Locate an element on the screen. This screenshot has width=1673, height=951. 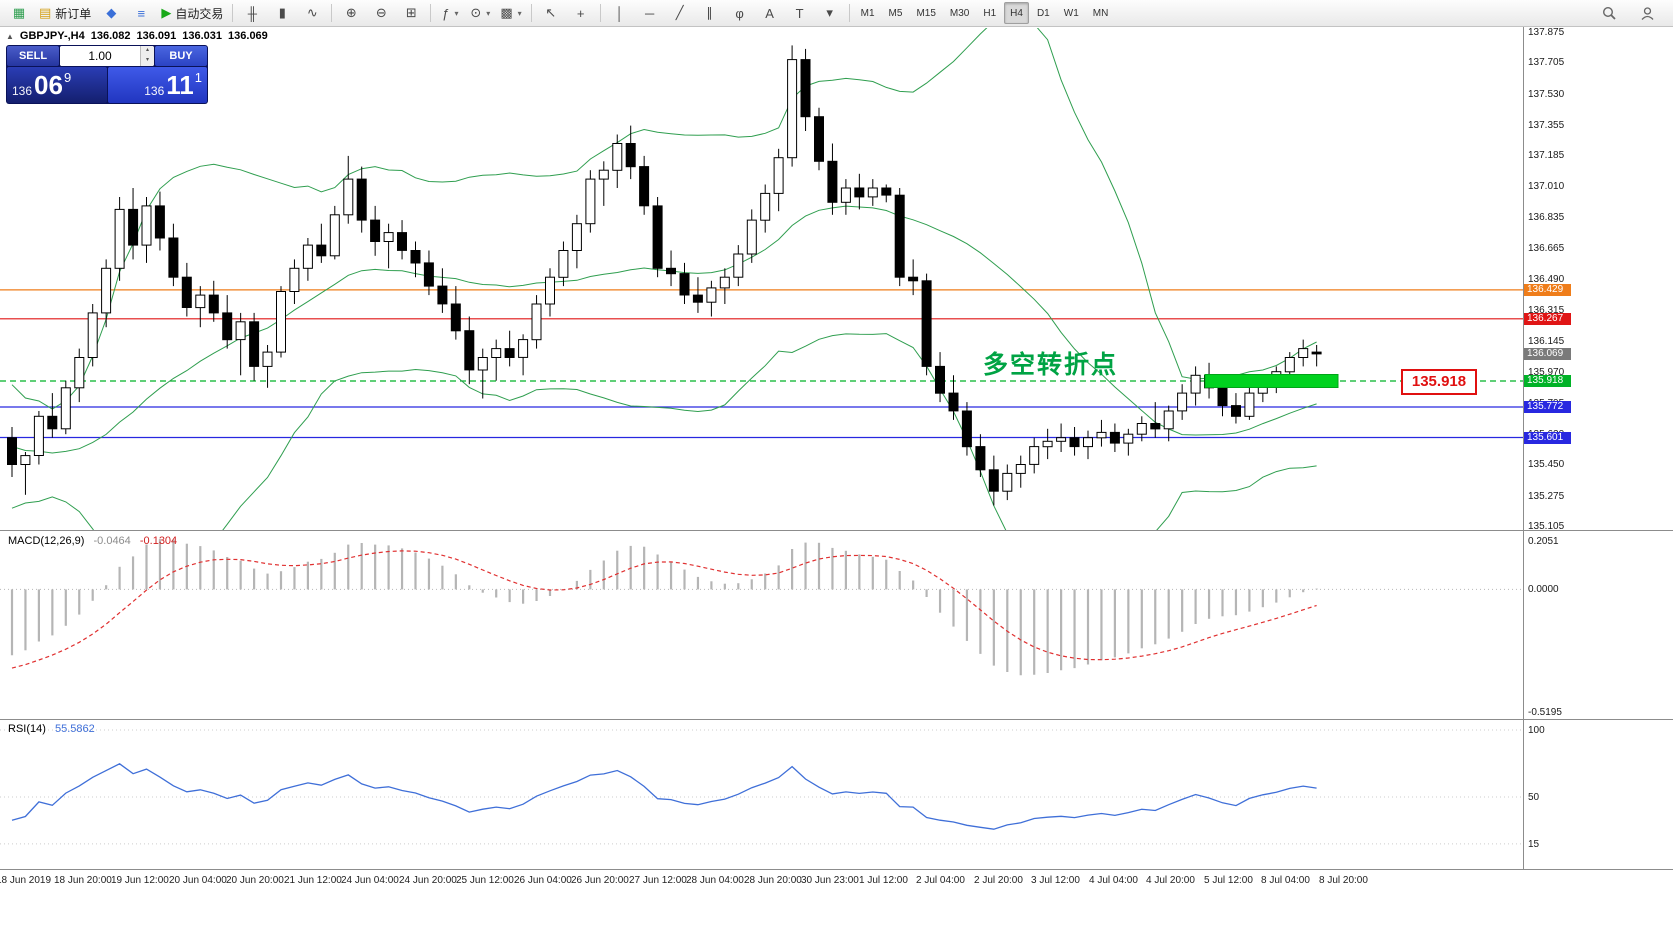
timeframe-m5: M5 is located at coordinates (895, 13).